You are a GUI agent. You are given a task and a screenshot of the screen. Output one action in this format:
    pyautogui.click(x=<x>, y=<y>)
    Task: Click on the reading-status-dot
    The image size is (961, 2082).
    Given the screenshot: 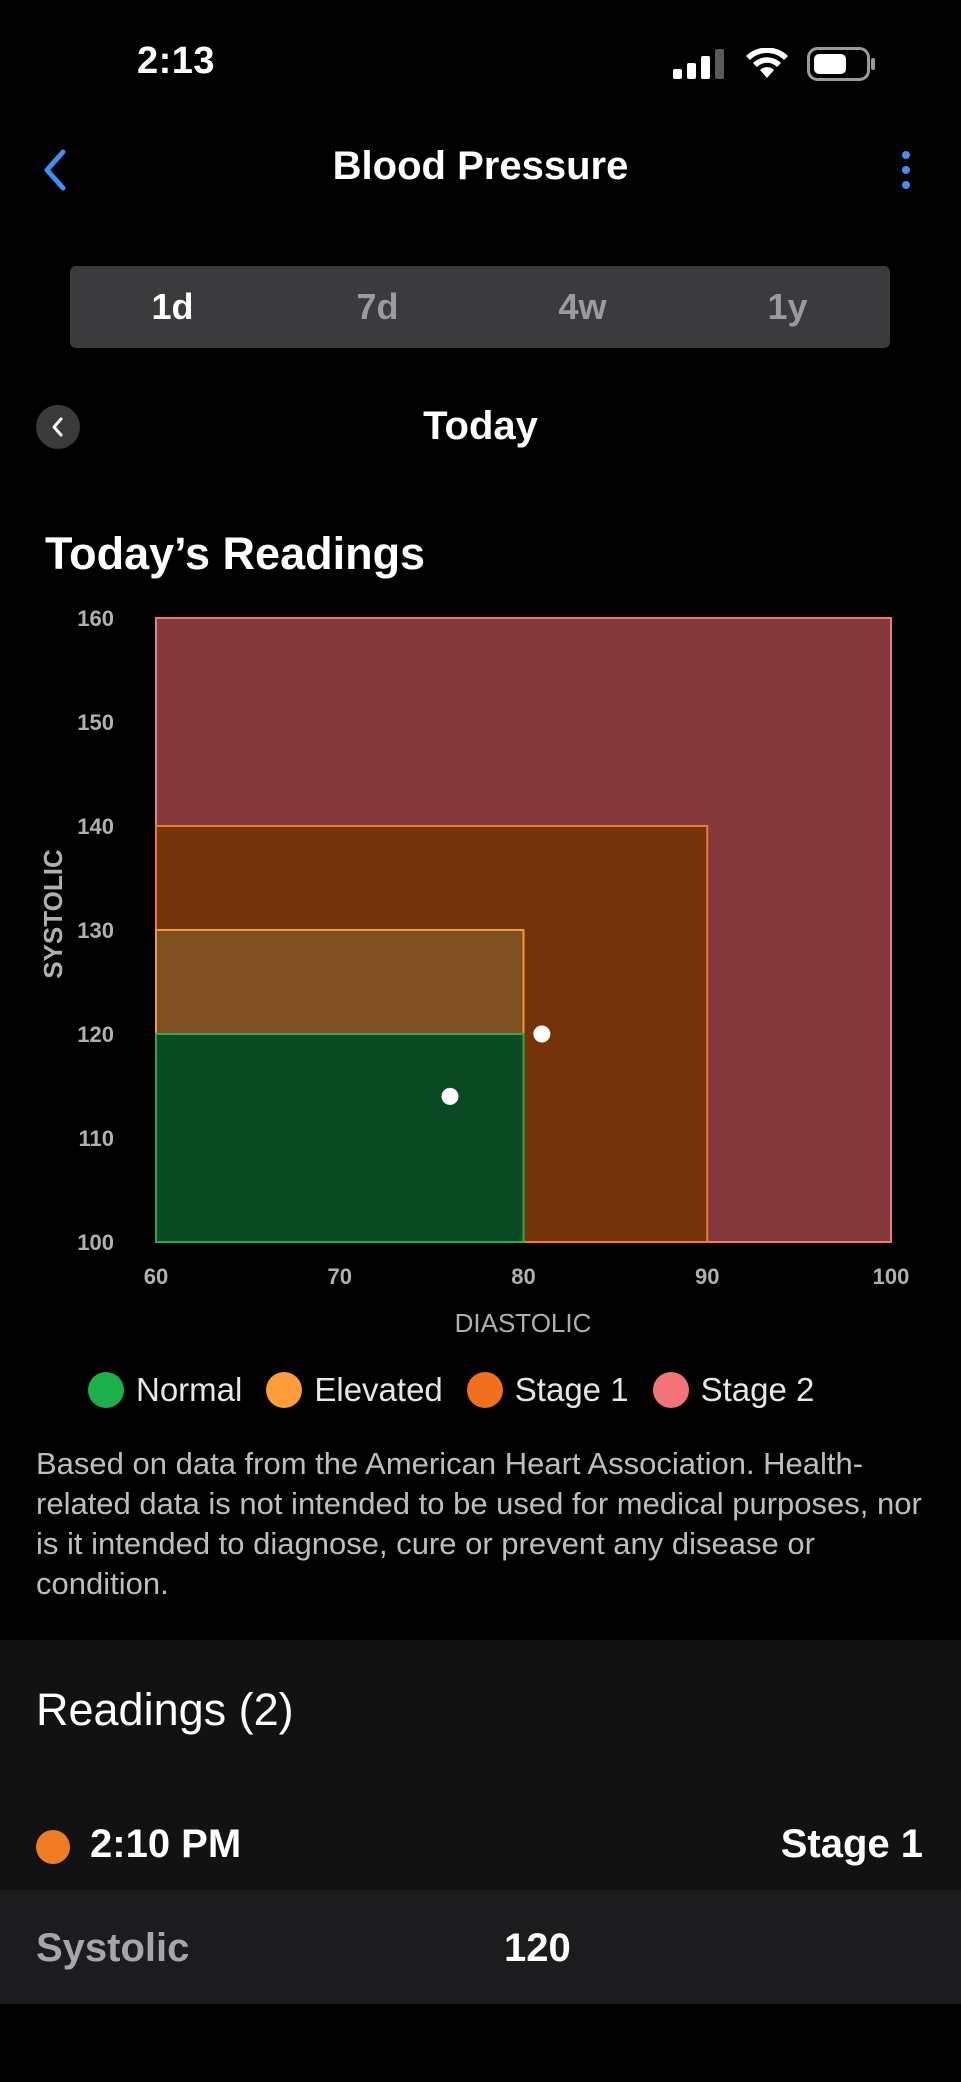 What is the action you would take?
    pyautogui.click(x=53, y=1847)
    